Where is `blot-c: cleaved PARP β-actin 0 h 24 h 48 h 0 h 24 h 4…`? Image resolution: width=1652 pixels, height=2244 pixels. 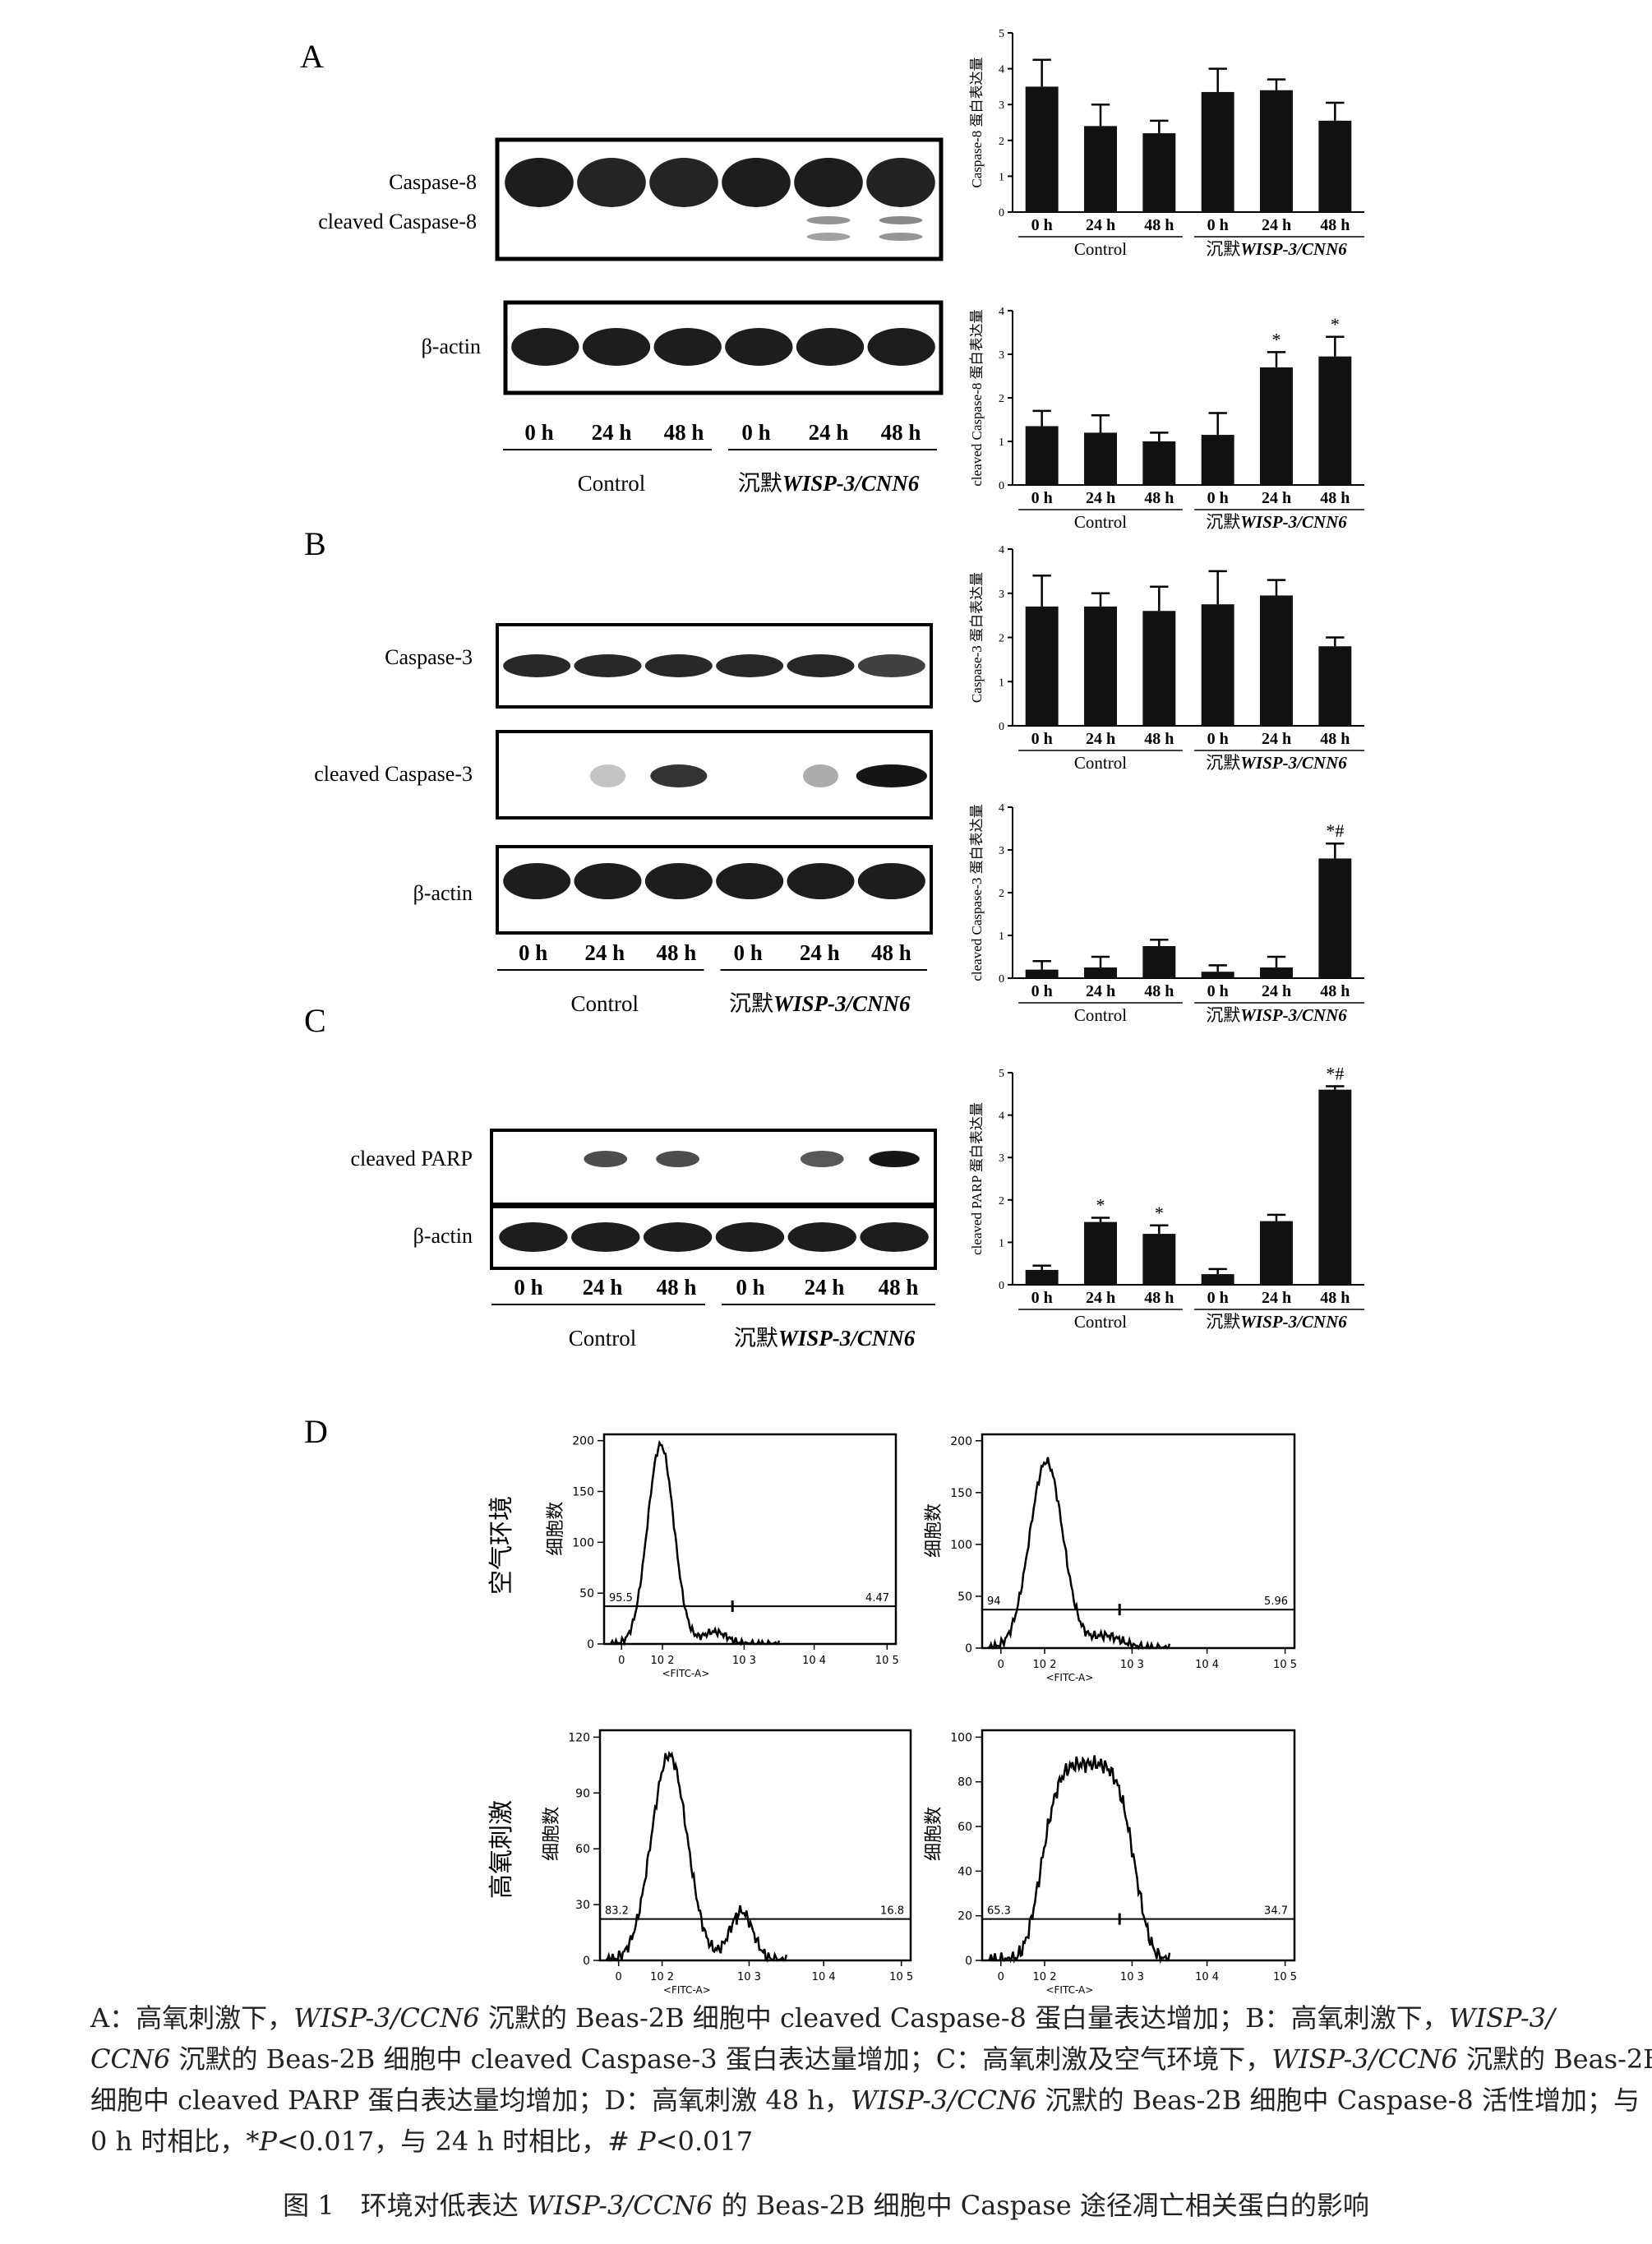
blot-c: cleaved PARP β-actin 0 h 24 h 48 h 0 h 24 h 4… is located at coordinates (643, 1240).